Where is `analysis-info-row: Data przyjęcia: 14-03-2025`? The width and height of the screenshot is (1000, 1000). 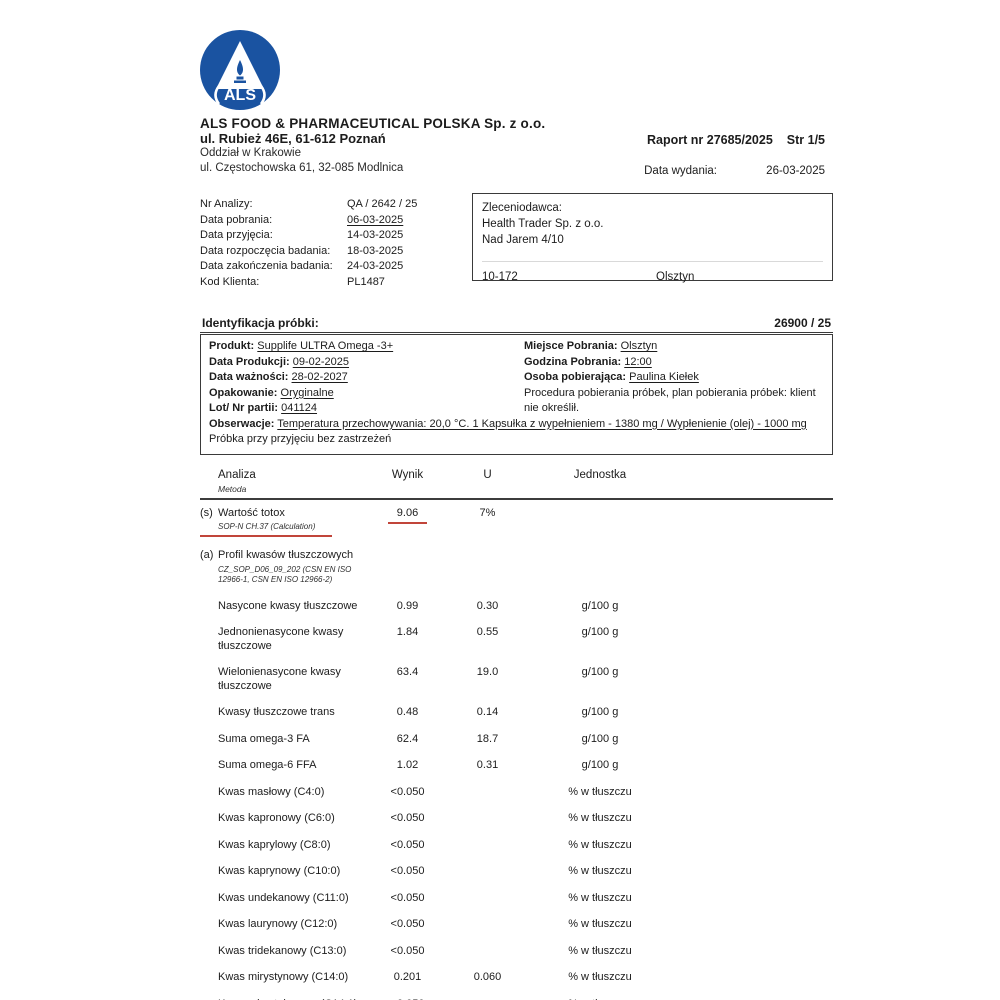 analysis-info-row: Data przyjęcia: 14-03-2025 is located at coordinates (336, 236).